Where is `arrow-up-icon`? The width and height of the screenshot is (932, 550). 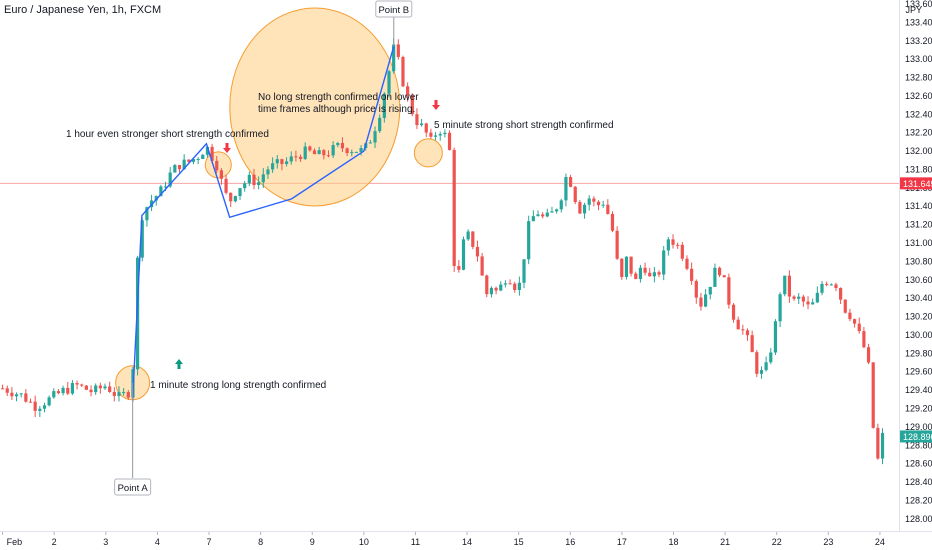 arrow-up-icon is located at coordinates (179, 364).